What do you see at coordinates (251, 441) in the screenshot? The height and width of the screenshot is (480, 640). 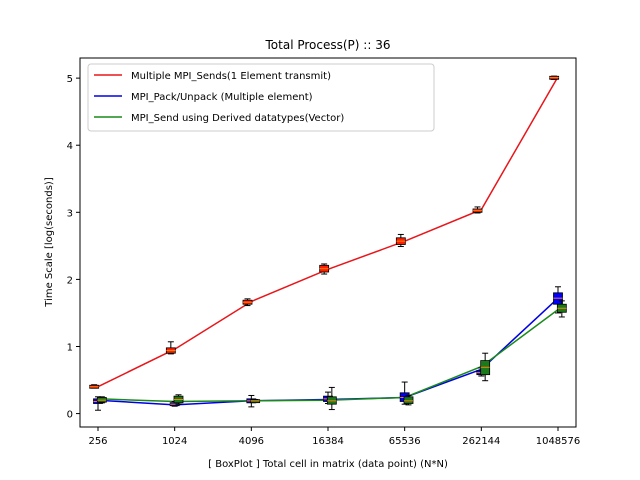 I see `x-tick-label: 4096` at bounding box center [251, 441].